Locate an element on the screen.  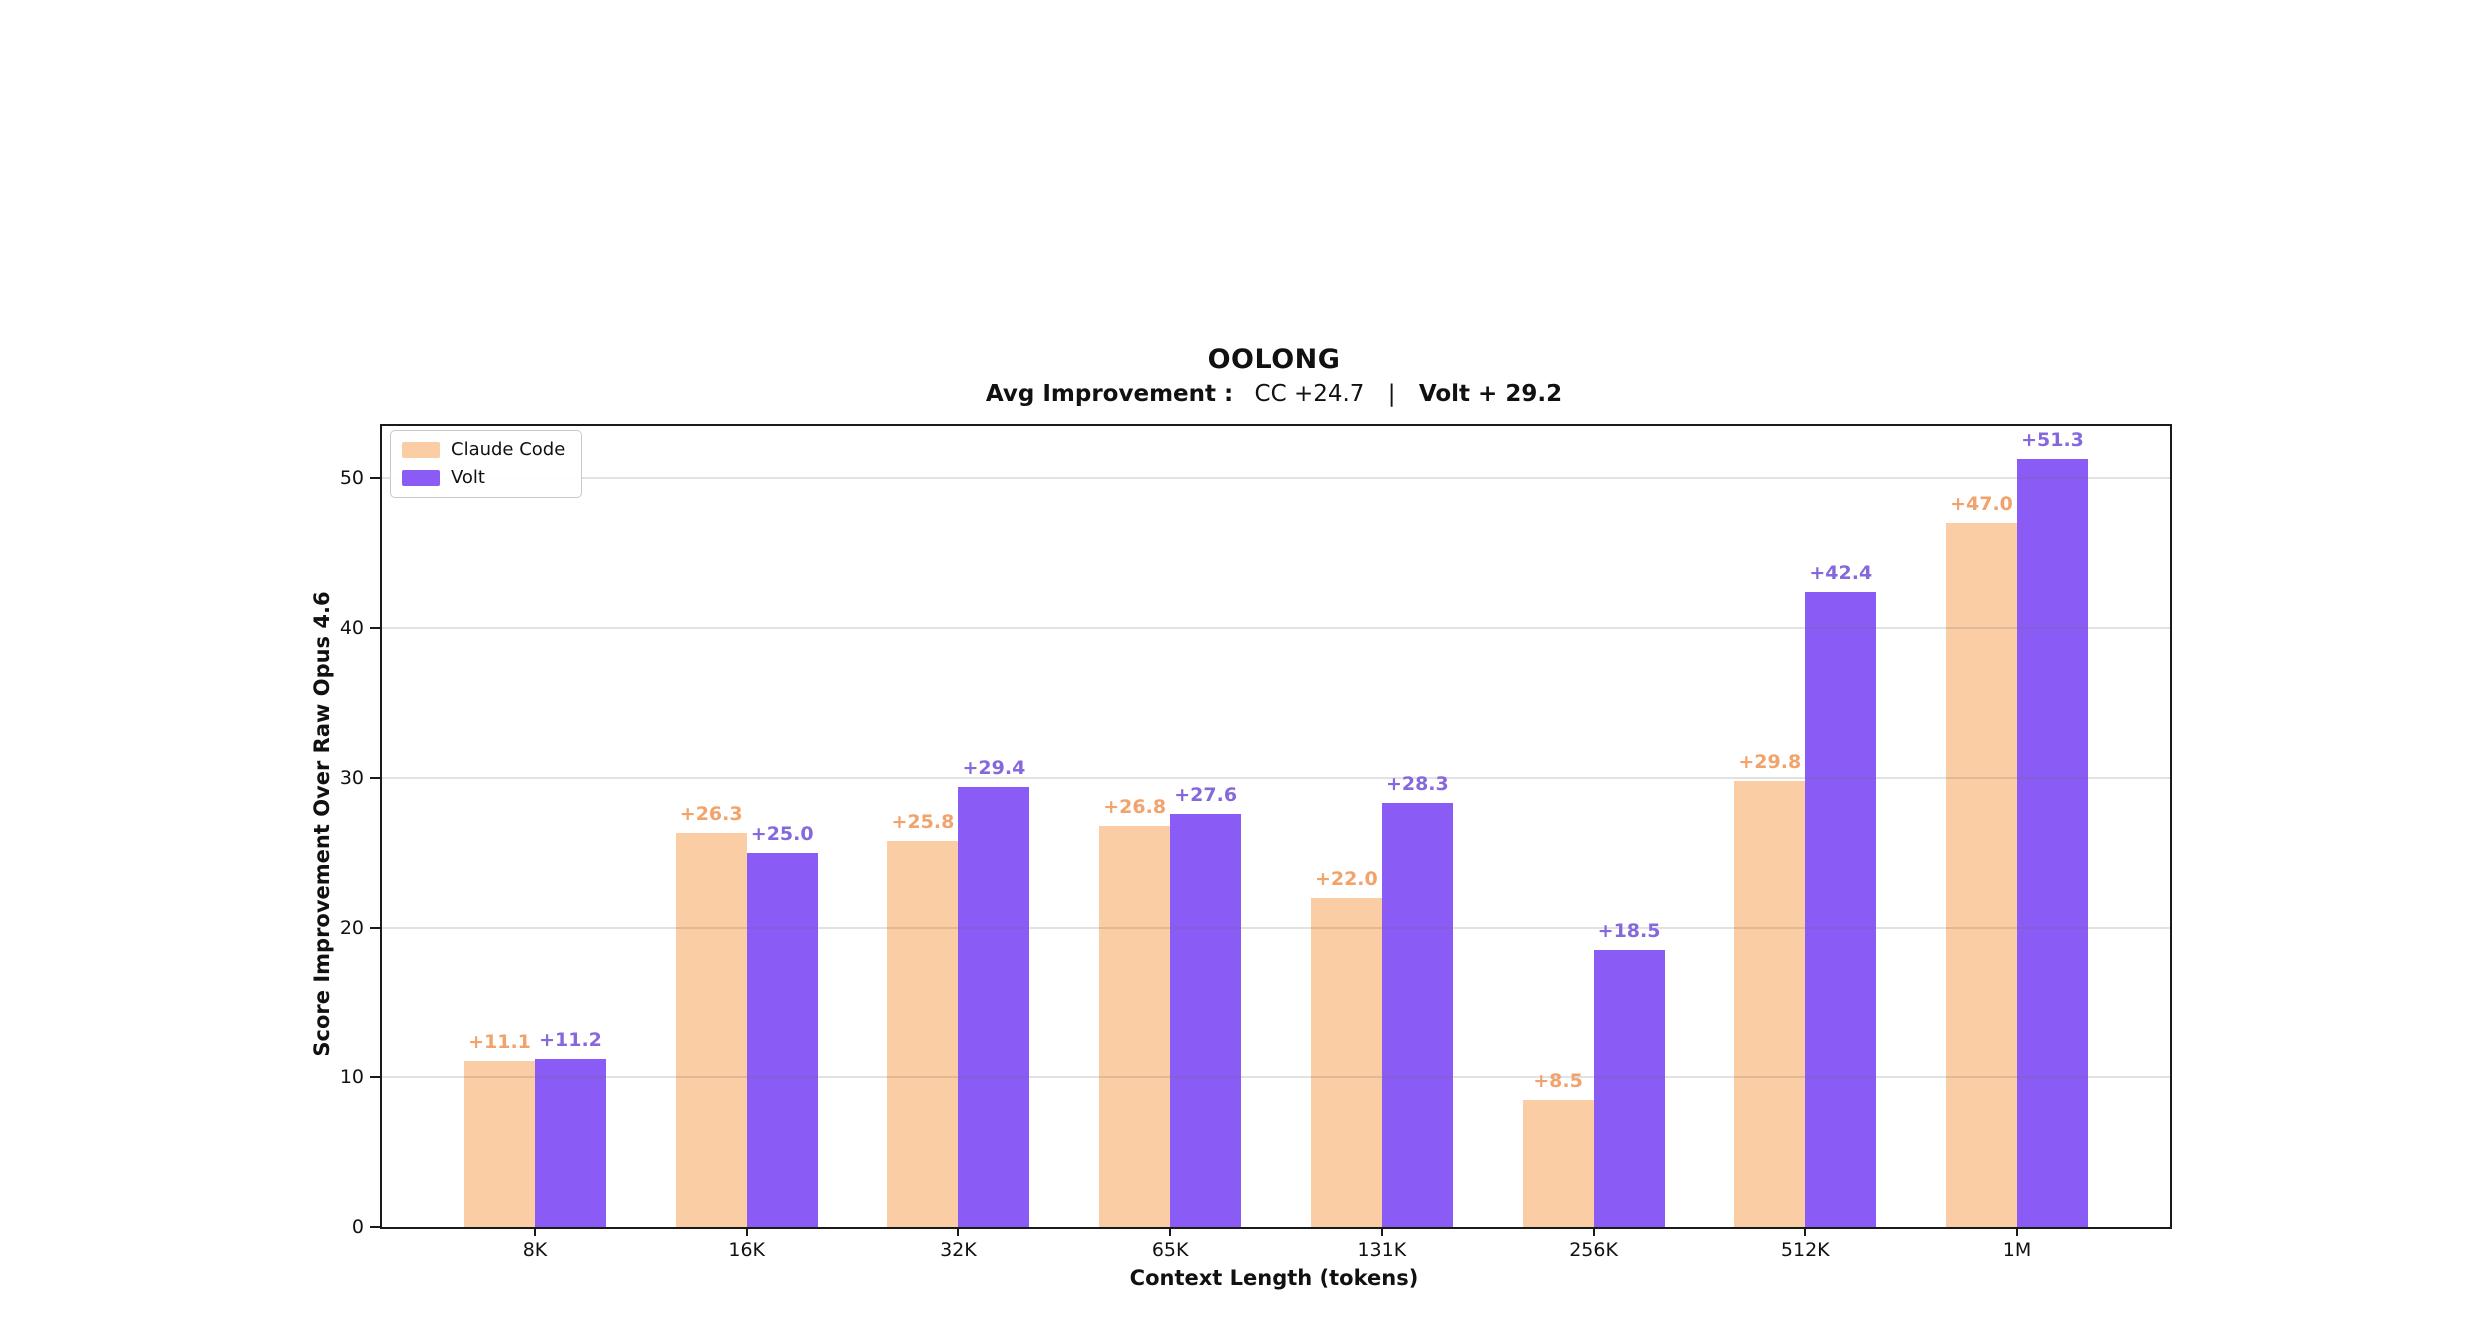
bar-volt-65k is located at coordinates (1206, 1020).